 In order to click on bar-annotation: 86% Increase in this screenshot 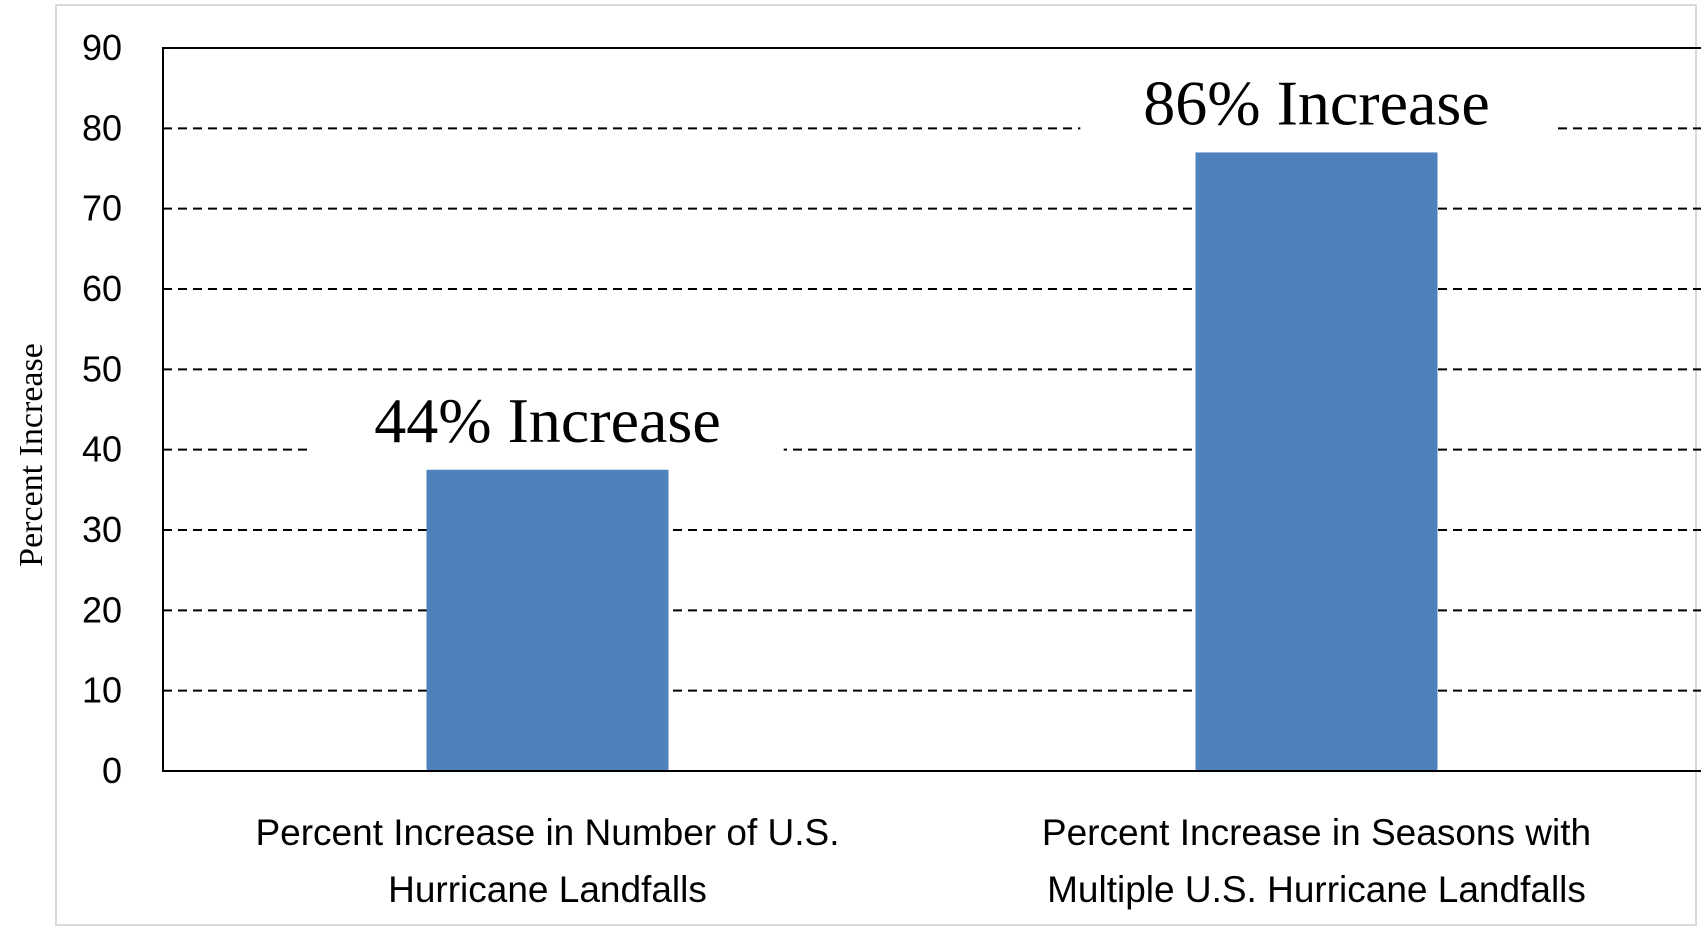, I will do `click(1316, 102)`.